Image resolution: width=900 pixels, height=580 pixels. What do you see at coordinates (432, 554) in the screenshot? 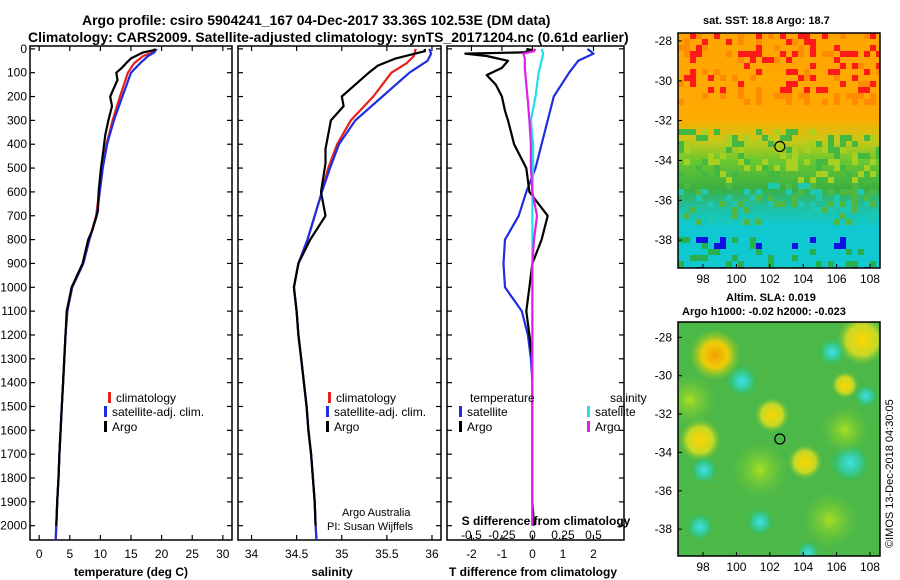
I see `x-tick-label: 36` at bounding box center [432, 554].